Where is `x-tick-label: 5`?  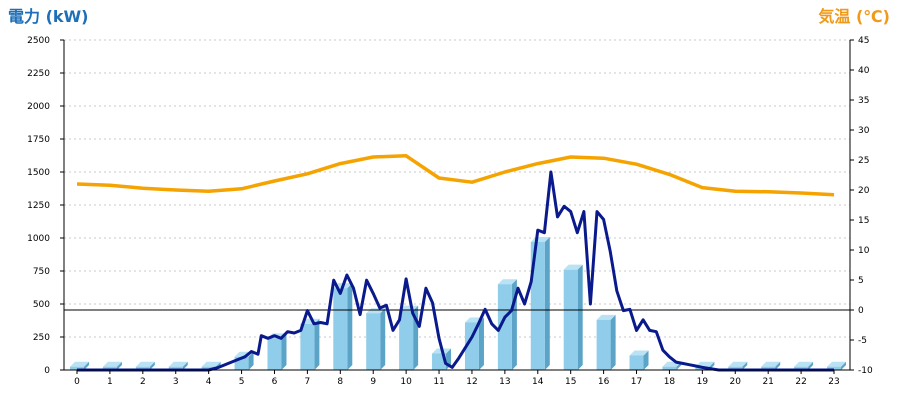
x-tick-label: 5 is located at coordinates (242, 382).